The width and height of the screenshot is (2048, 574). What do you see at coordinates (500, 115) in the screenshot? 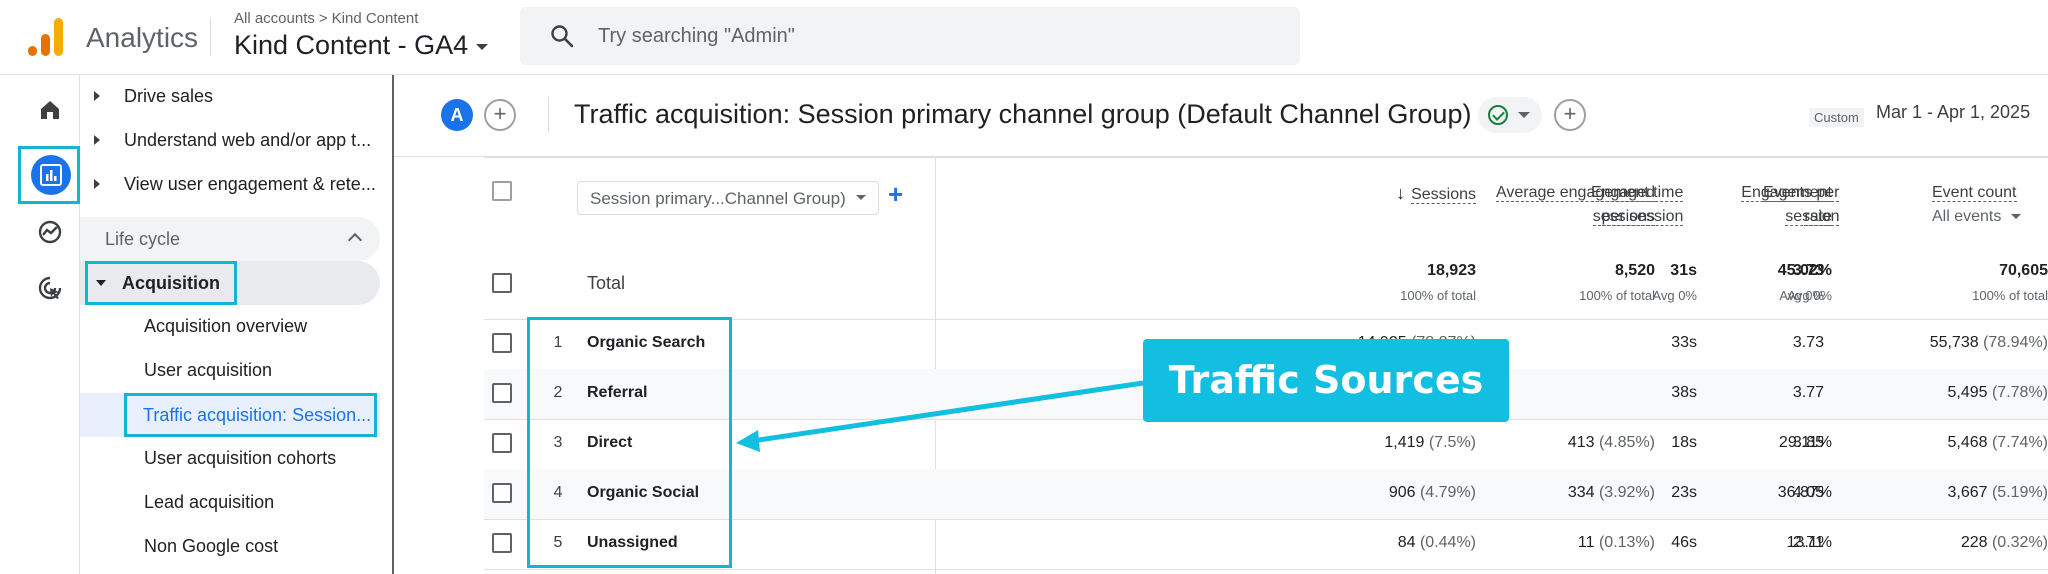
I see `add-comparison-button: +` at bounding box center [500, 115].